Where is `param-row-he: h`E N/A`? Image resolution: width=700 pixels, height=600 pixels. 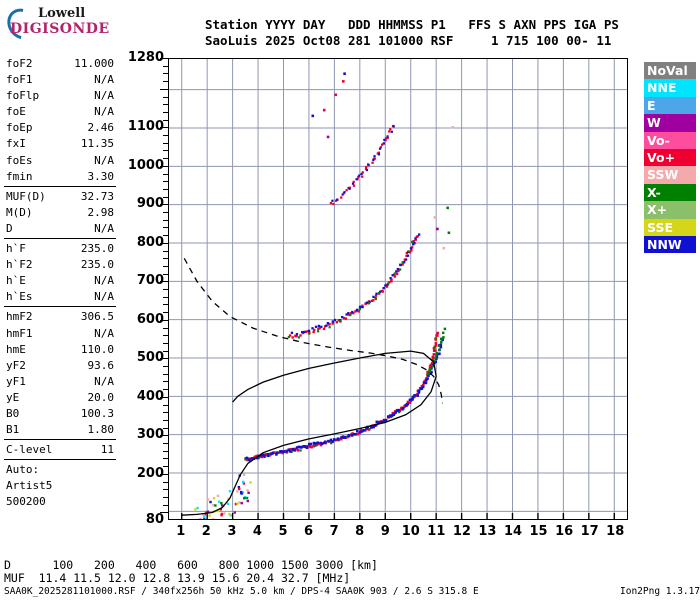
param-row-he: h`E N/A is located at coordinates (60, 281).